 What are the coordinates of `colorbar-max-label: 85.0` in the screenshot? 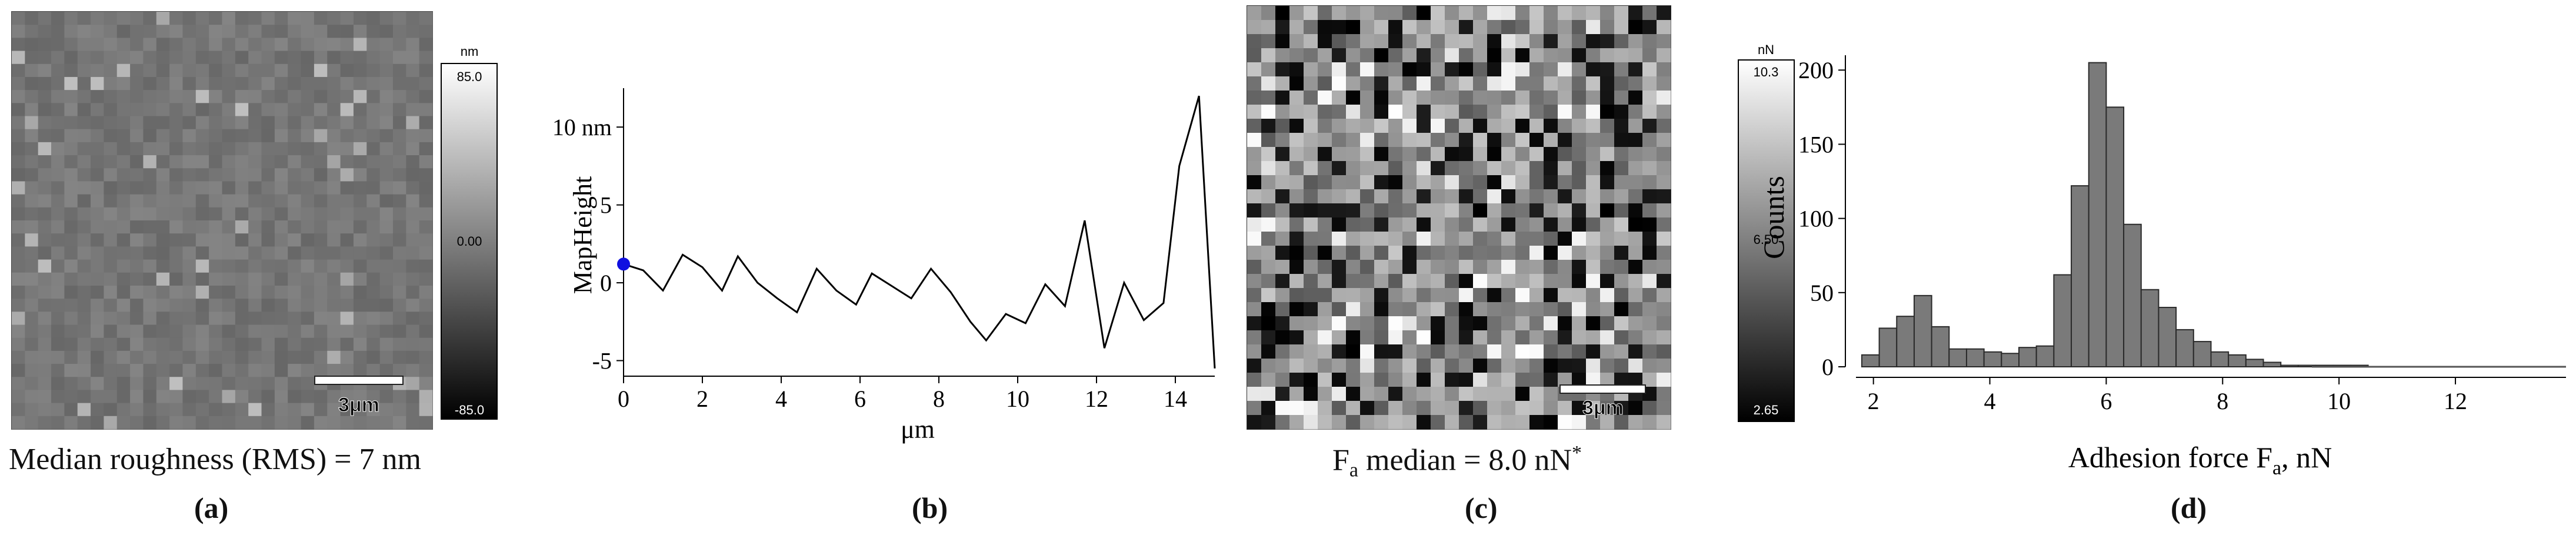 It's located at (469, 76).